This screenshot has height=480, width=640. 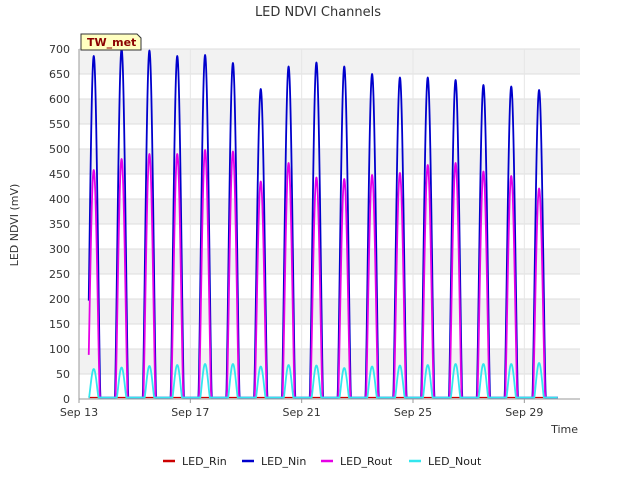 I want to click on x-tick-label: Sep 21, so click(x=302, y=412).